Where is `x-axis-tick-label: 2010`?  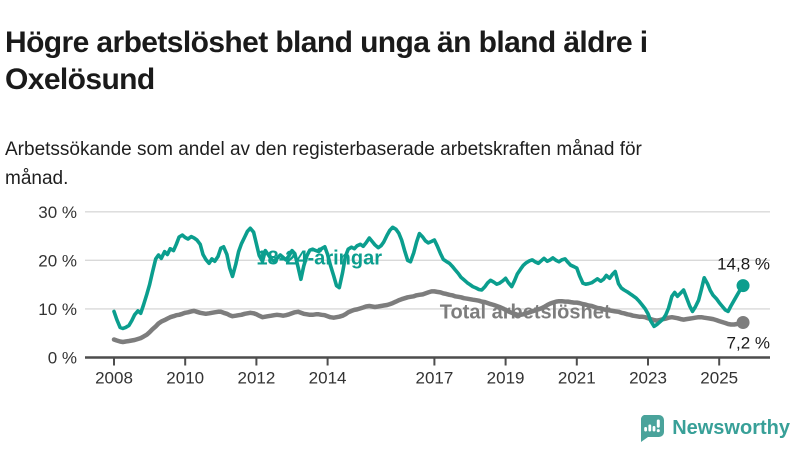
x-axis-tick-label: 2010 is located at coordinates (185, 378).